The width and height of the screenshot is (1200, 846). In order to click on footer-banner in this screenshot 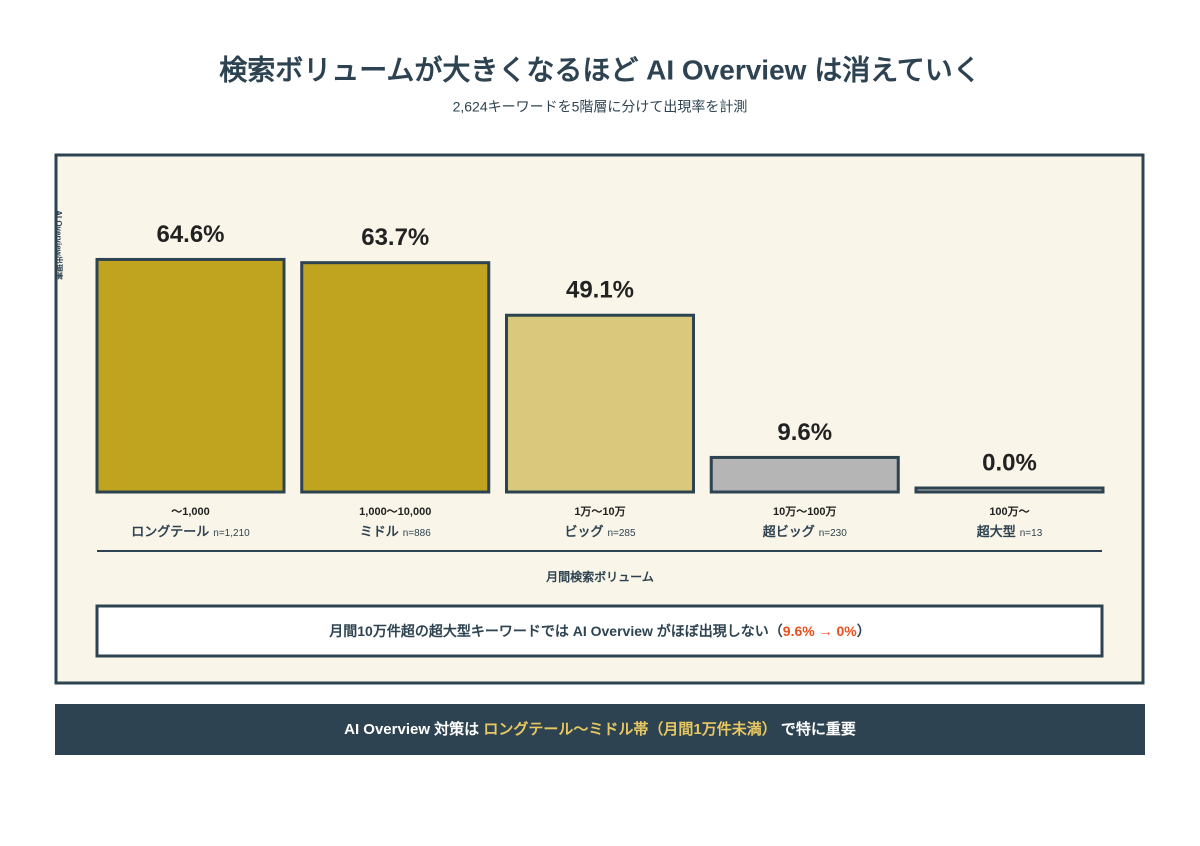, I will do `click(600, 729)`.